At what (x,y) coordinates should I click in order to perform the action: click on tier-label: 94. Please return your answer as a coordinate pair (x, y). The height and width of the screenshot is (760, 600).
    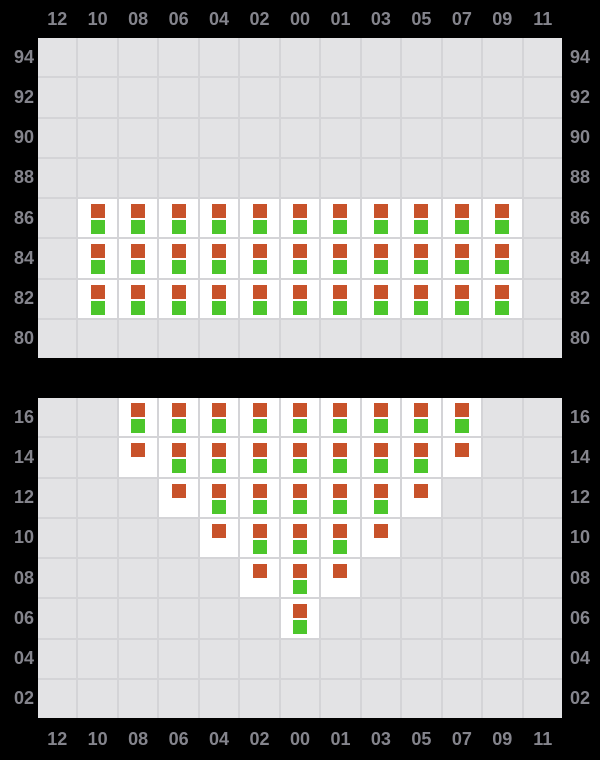
    Looking at the image, I should click on (580, 56).